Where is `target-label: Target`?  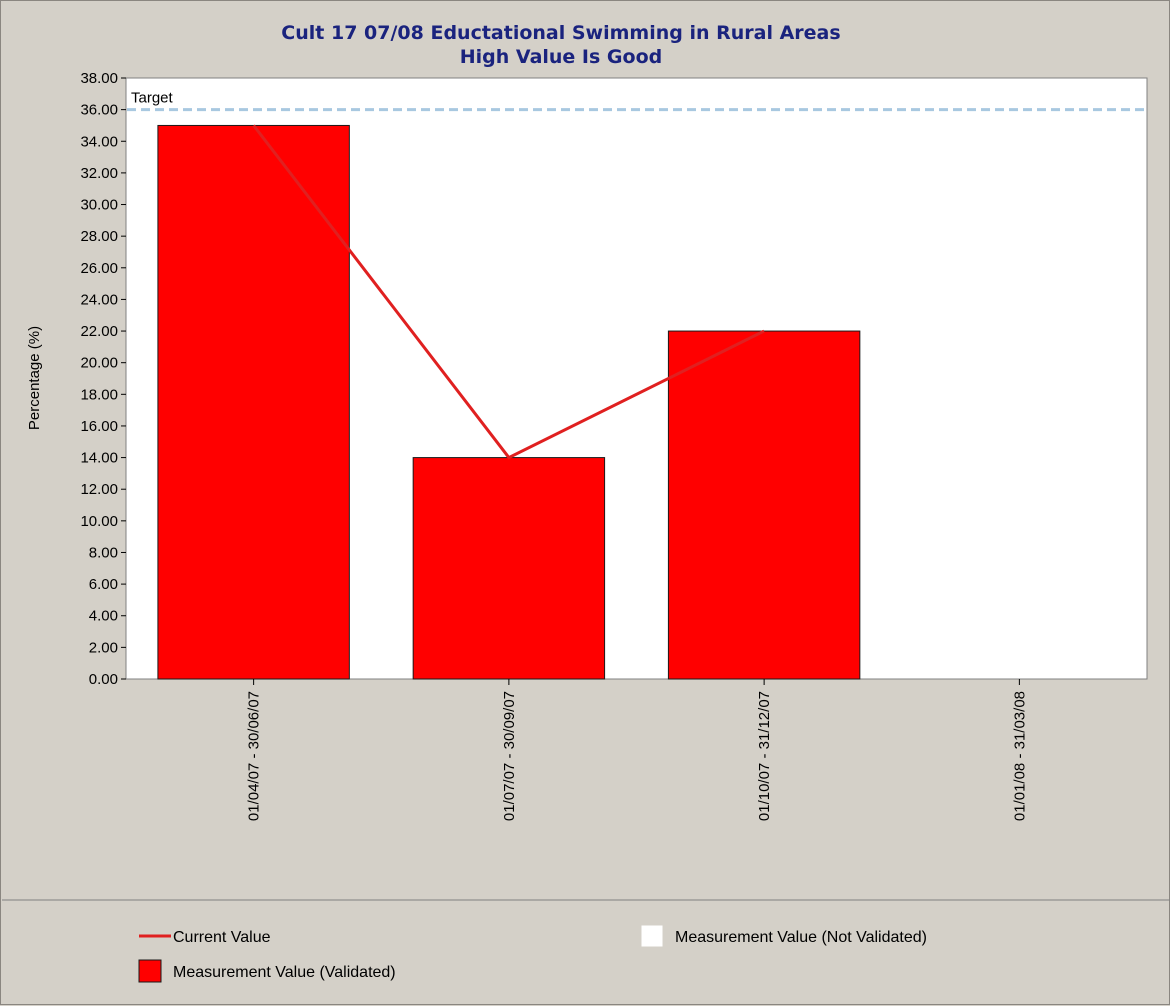 target-label: Target is located at coordinates (152, 98).